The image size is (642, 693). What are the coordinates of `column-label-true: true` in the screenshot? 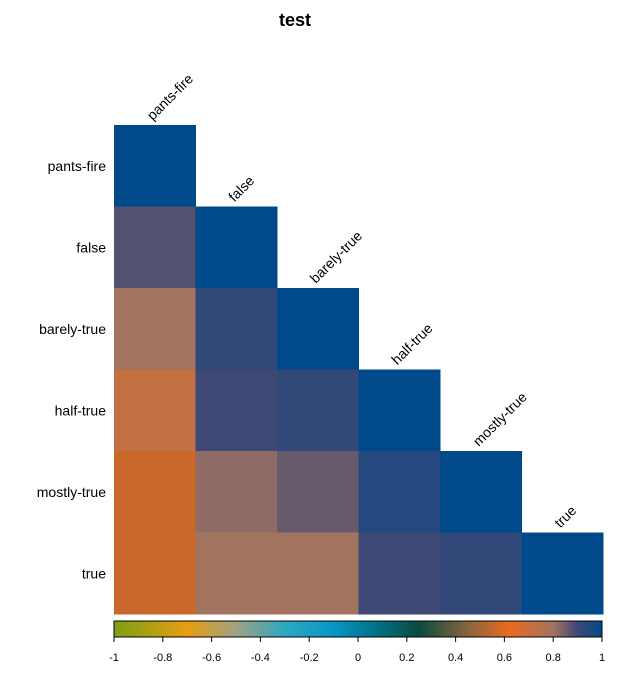 It's located at (565, 516).